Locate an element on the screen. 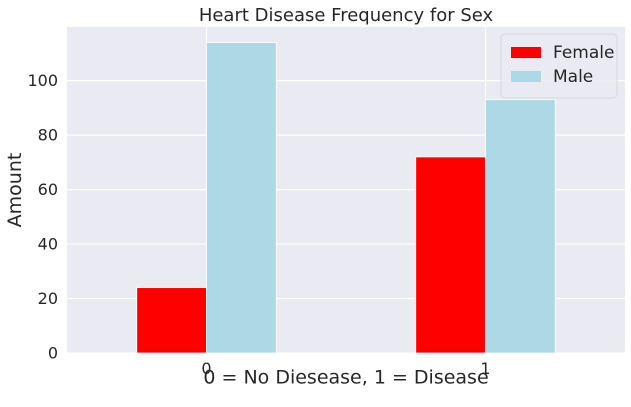 This screenshot has height=407, width=631. y-tick-label: 20 is located at coordinates (48, 298).